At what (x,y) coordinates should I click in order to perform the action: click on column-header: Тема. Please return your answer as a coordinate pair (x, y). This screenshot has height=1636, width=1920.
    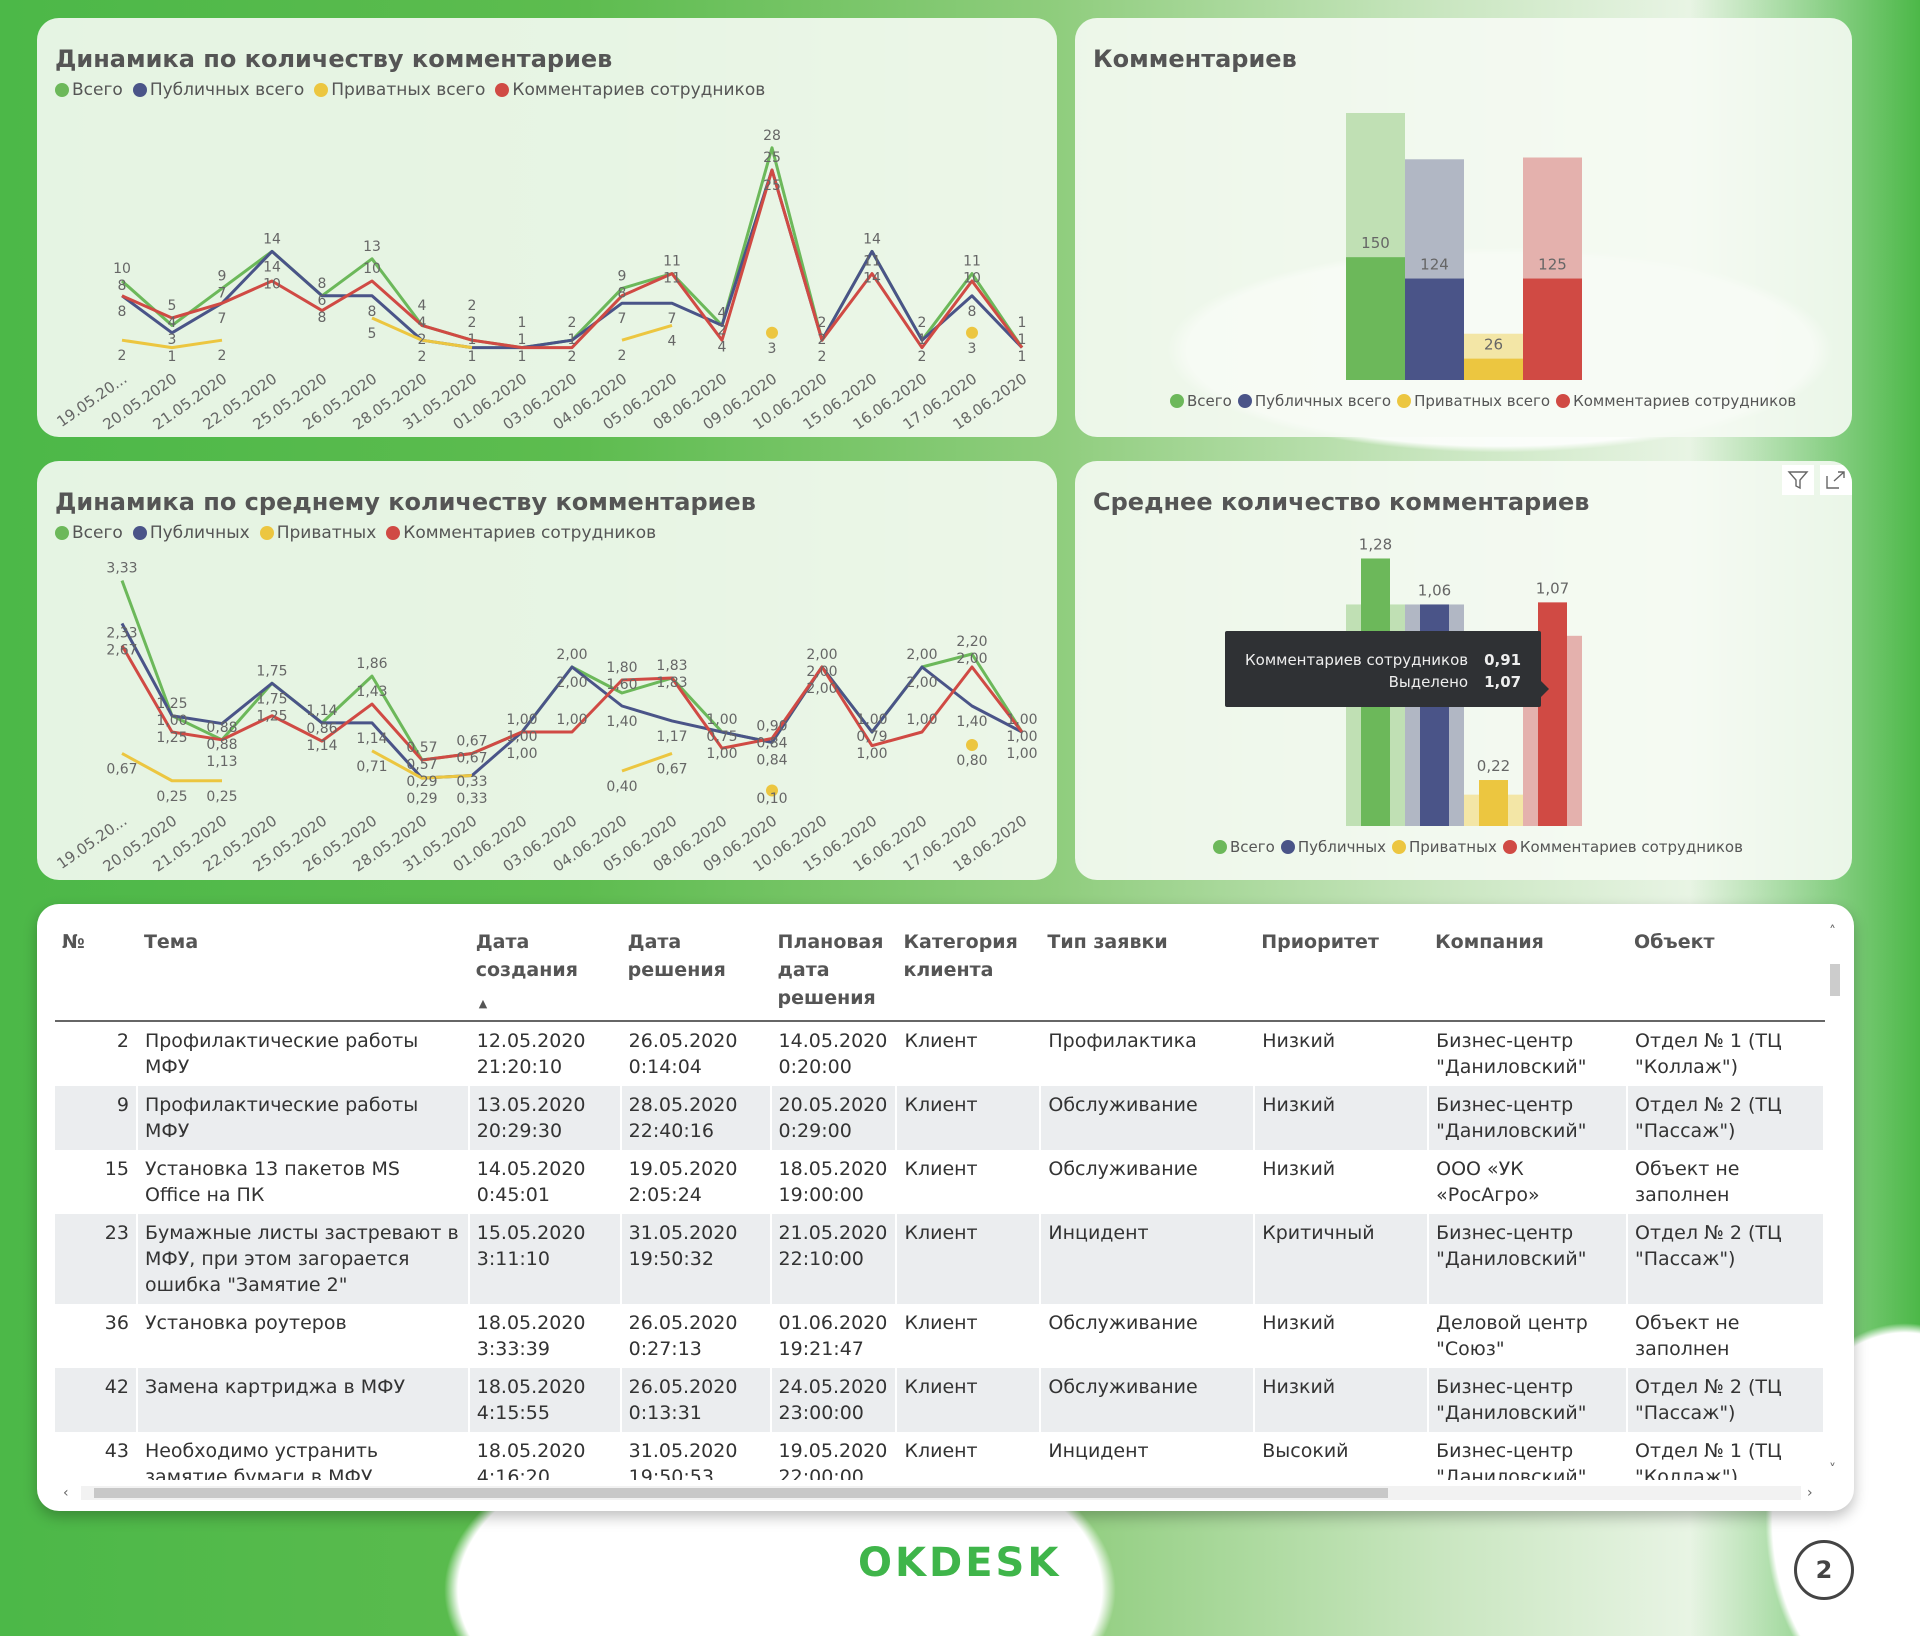
    Looking at the image, I should click on (302, 973).